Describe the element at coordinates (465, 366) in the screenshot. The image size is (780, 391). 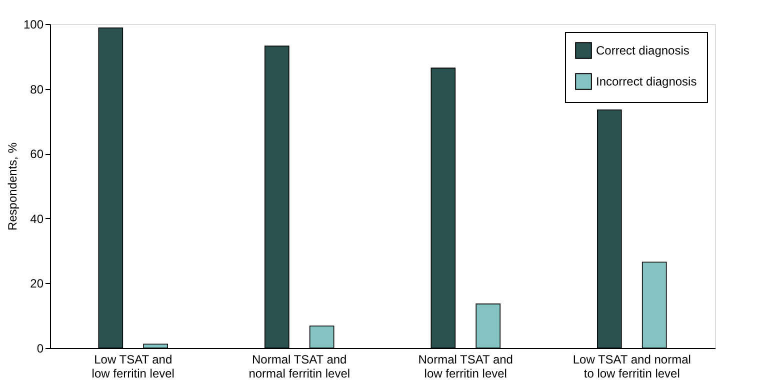
I see `x-tick-label: Normal TSAT and low ferritin level` at that location.